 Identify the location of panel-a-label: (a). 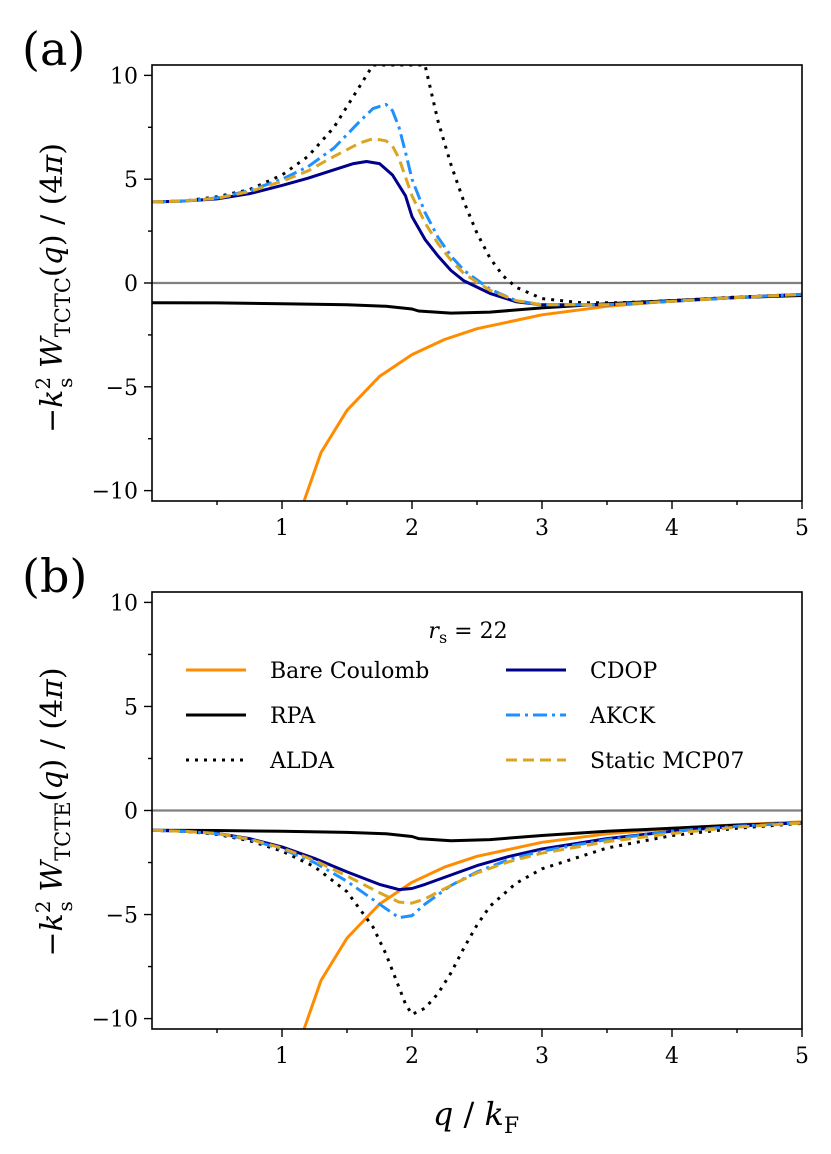
(53, 49).